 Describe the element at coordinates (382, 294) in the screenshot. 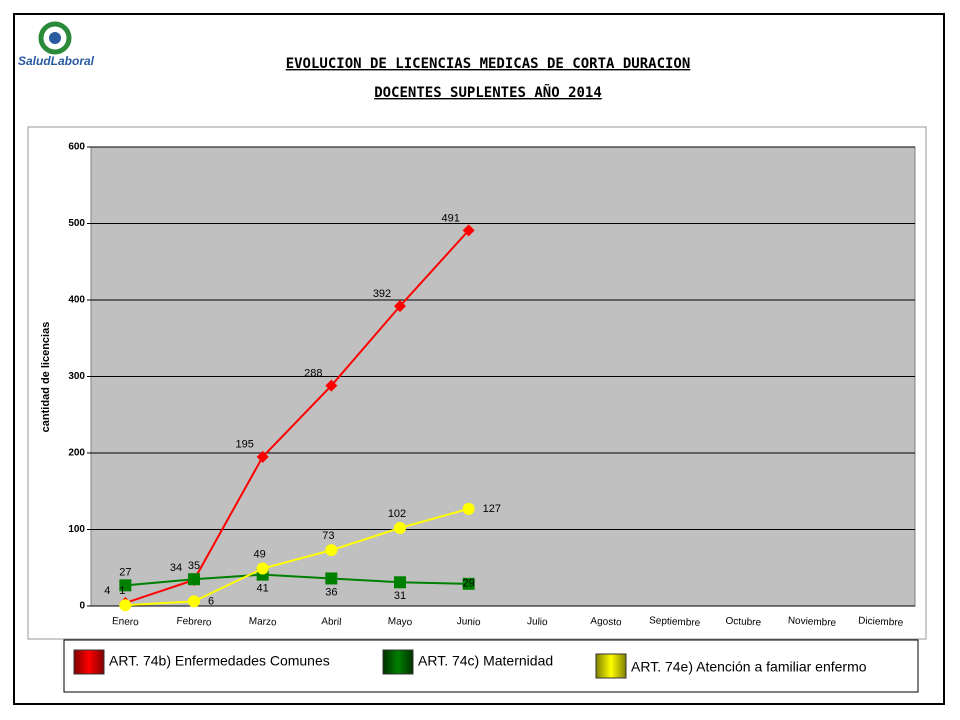

I see `data-label: 392` at that location.